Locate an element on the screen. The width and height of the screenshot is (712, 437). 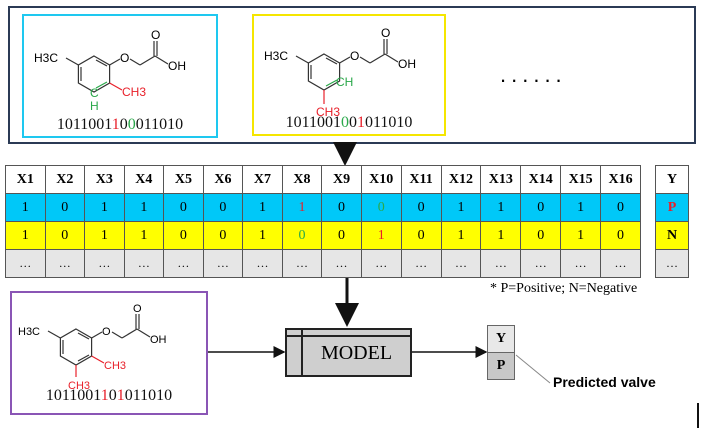
column-header: X14 is located at coordinates (541, 179).